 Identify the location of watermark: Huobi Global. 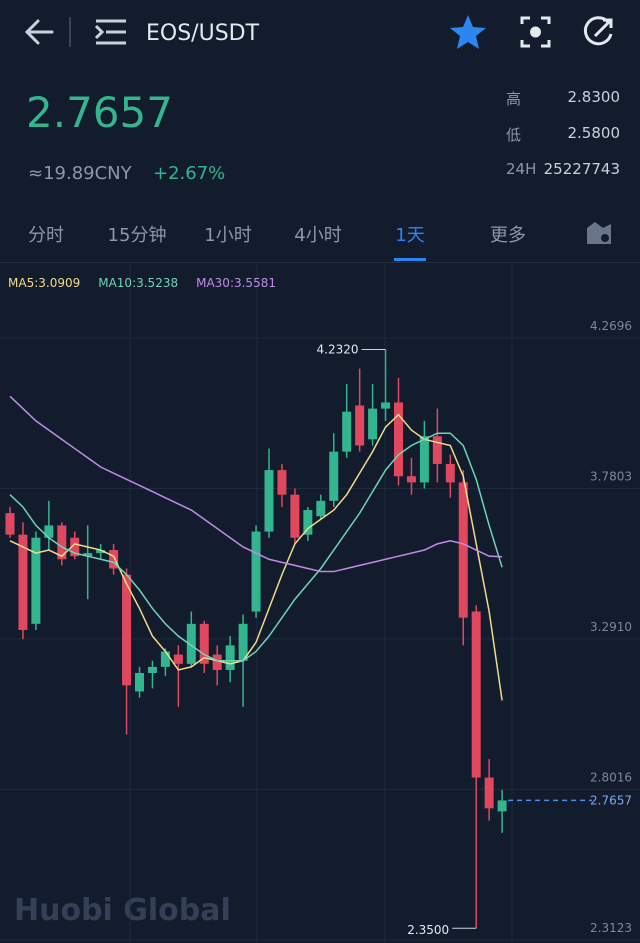
(122, 910).